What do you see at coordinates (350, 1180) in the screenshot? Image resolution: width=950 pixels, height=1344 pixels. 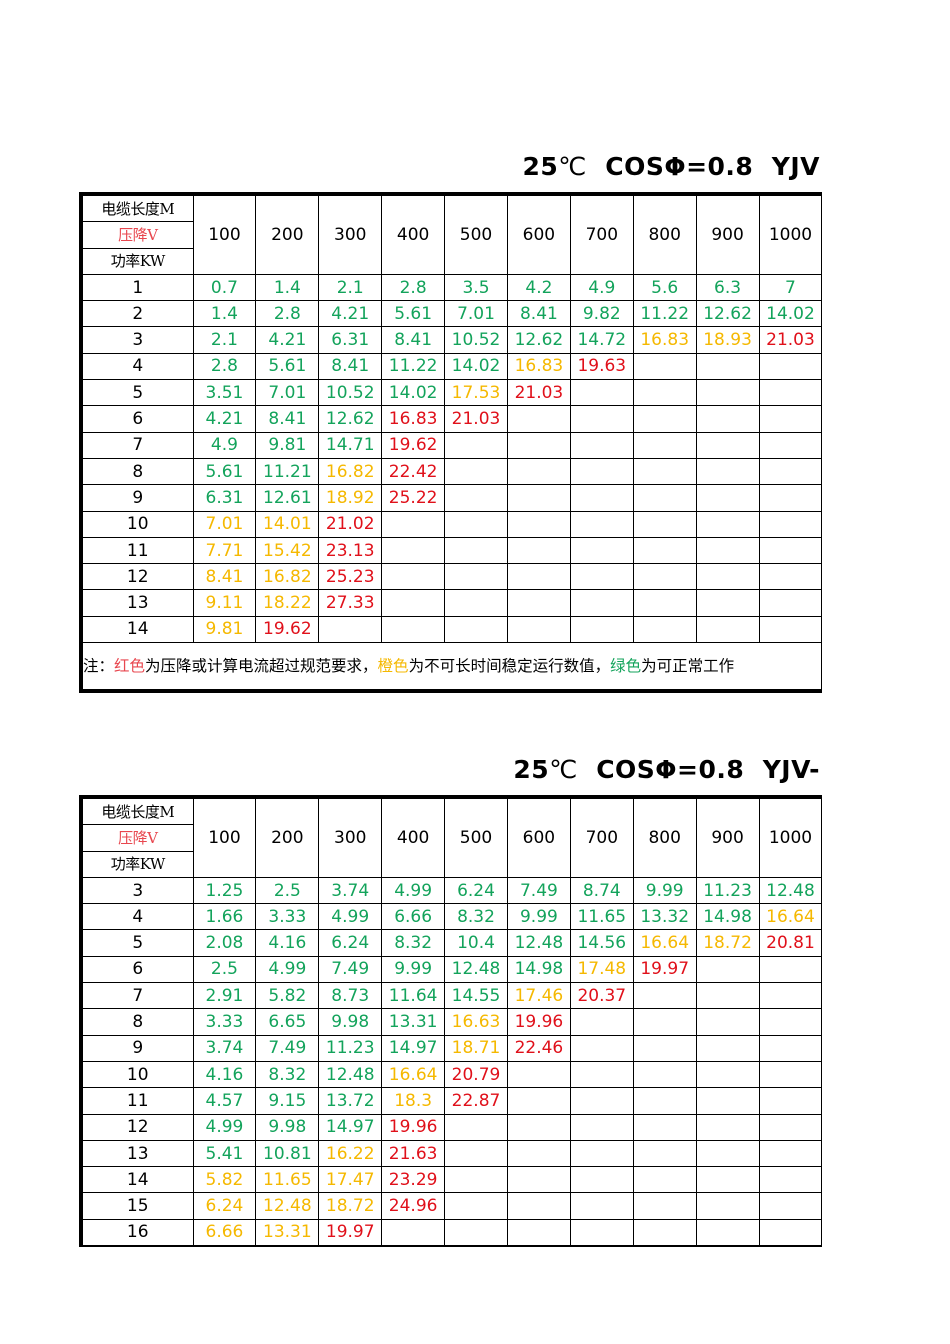 I see `voltage-drop-cell: 17.47` at bounding box center [350, 1180].